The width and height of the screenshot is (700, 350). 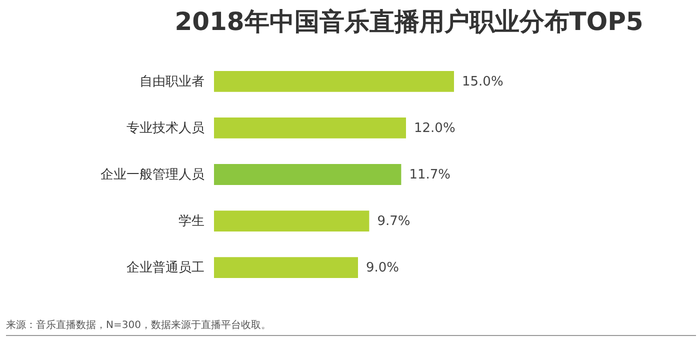 What do you see at coordinates (483, 82) in the screenshot?
I see `data-label: 15.0%` at bounding box center [483, 82].